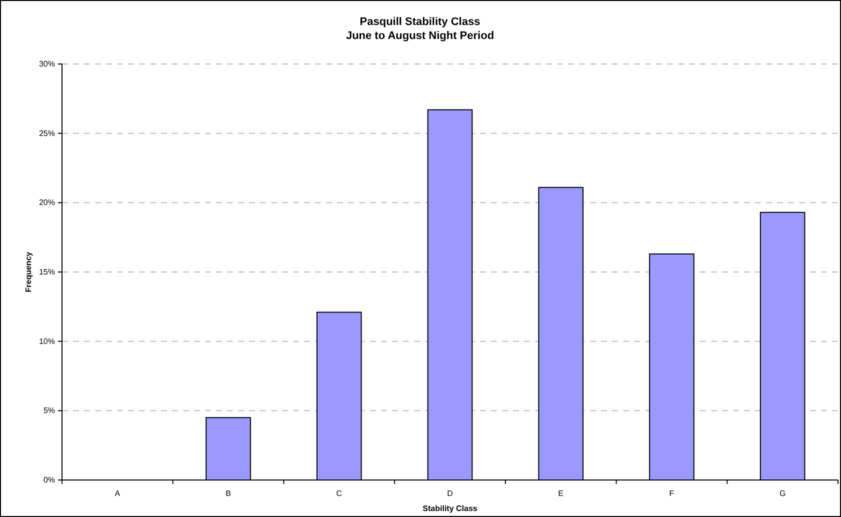  Describe the element at coordinates (49, 411) in the screenshot. I see `y-tick-label: 5%` at that location.